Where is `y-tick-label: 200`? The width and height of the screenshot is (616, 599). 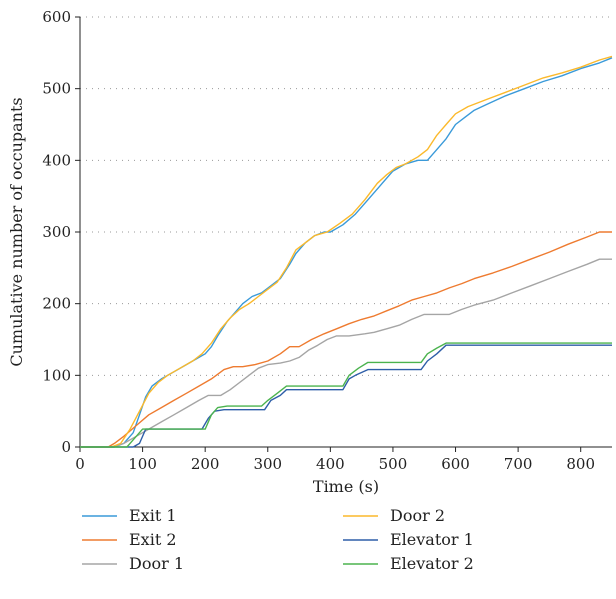
y-tick-label: 200 is located at coordinates (56, 304).